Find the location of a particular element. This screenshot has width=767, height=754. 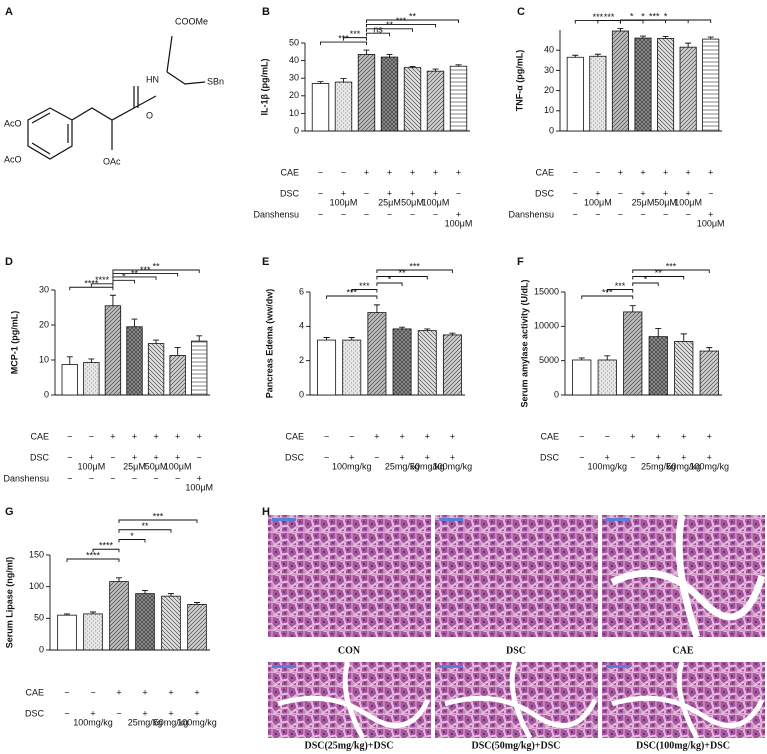

panel-letter: F is located at coordinates (520, 262).